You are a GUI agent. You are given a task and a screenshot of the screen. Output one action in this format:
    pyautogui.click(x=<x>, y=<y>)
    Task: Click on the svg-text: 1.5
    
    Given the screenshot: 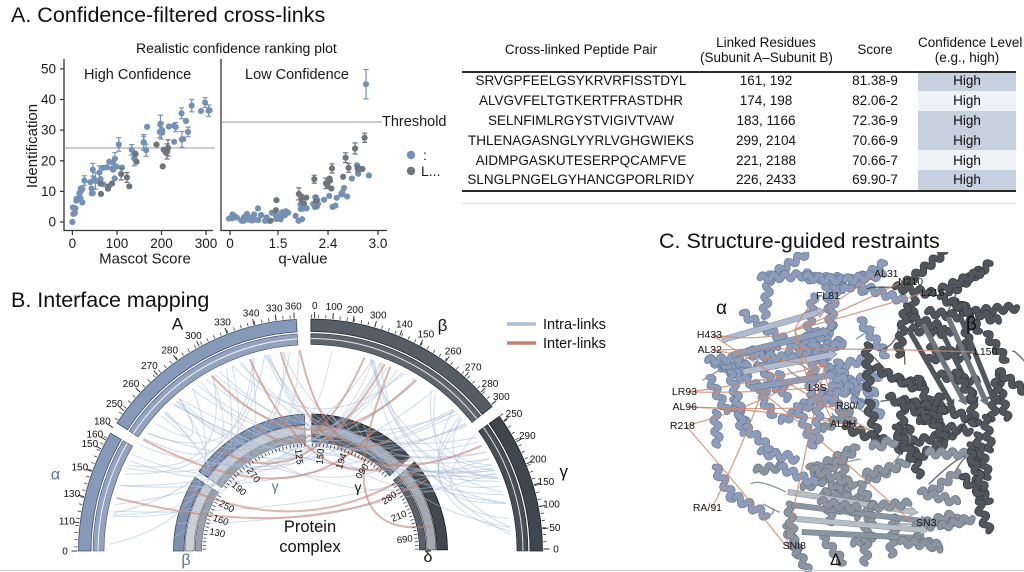 What is the action you would take?
    pyautogui.click(x=278, y=243)
    